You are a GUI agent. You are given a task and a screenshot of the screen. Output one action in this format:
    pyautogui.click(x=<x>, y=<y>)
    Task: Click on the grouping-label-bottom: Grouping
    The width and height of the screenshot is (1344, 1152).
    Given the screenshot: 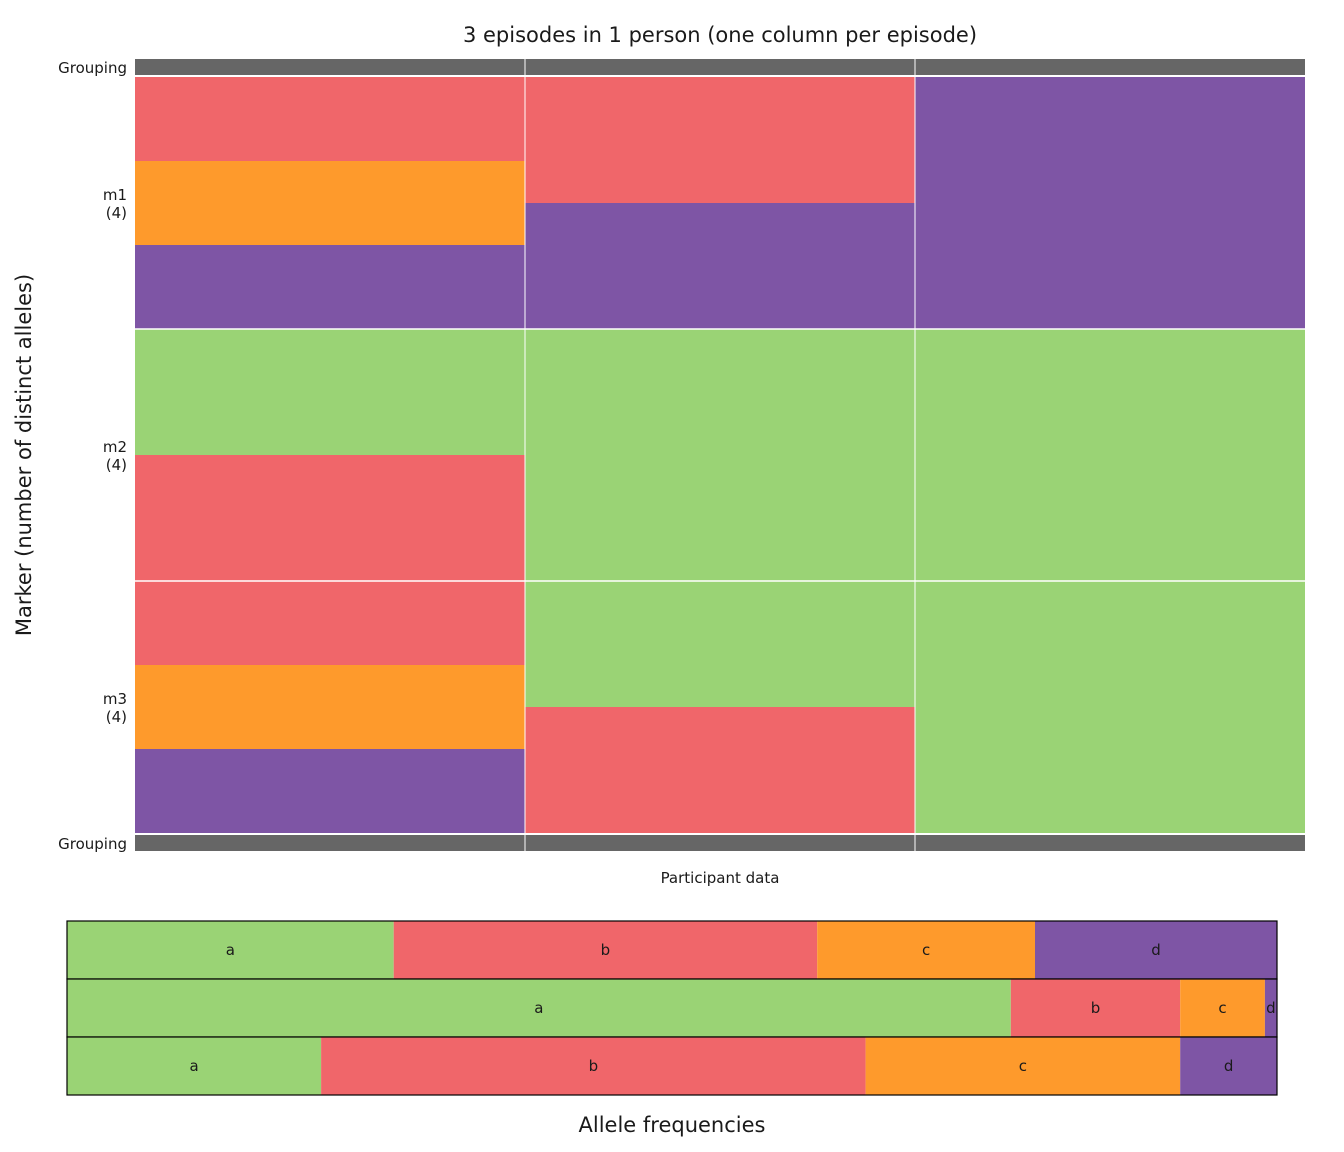 What is the action you would take?
    pyautogui.click(x=92, y=844)
    